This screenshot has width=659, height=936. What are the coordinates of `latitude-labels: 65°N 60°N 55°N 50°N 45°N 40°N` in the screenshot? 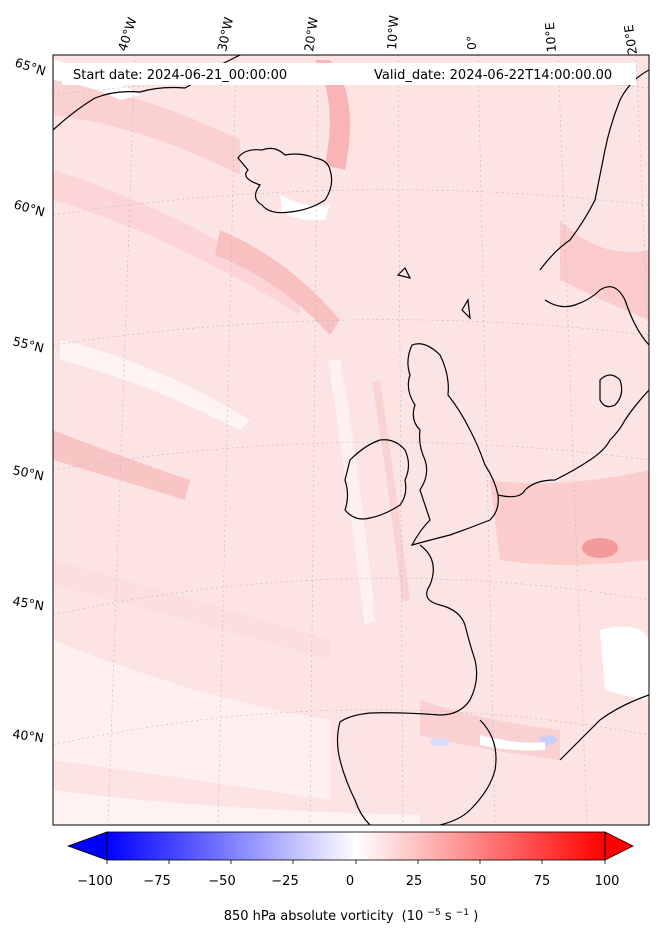 It's located at (29, 400).